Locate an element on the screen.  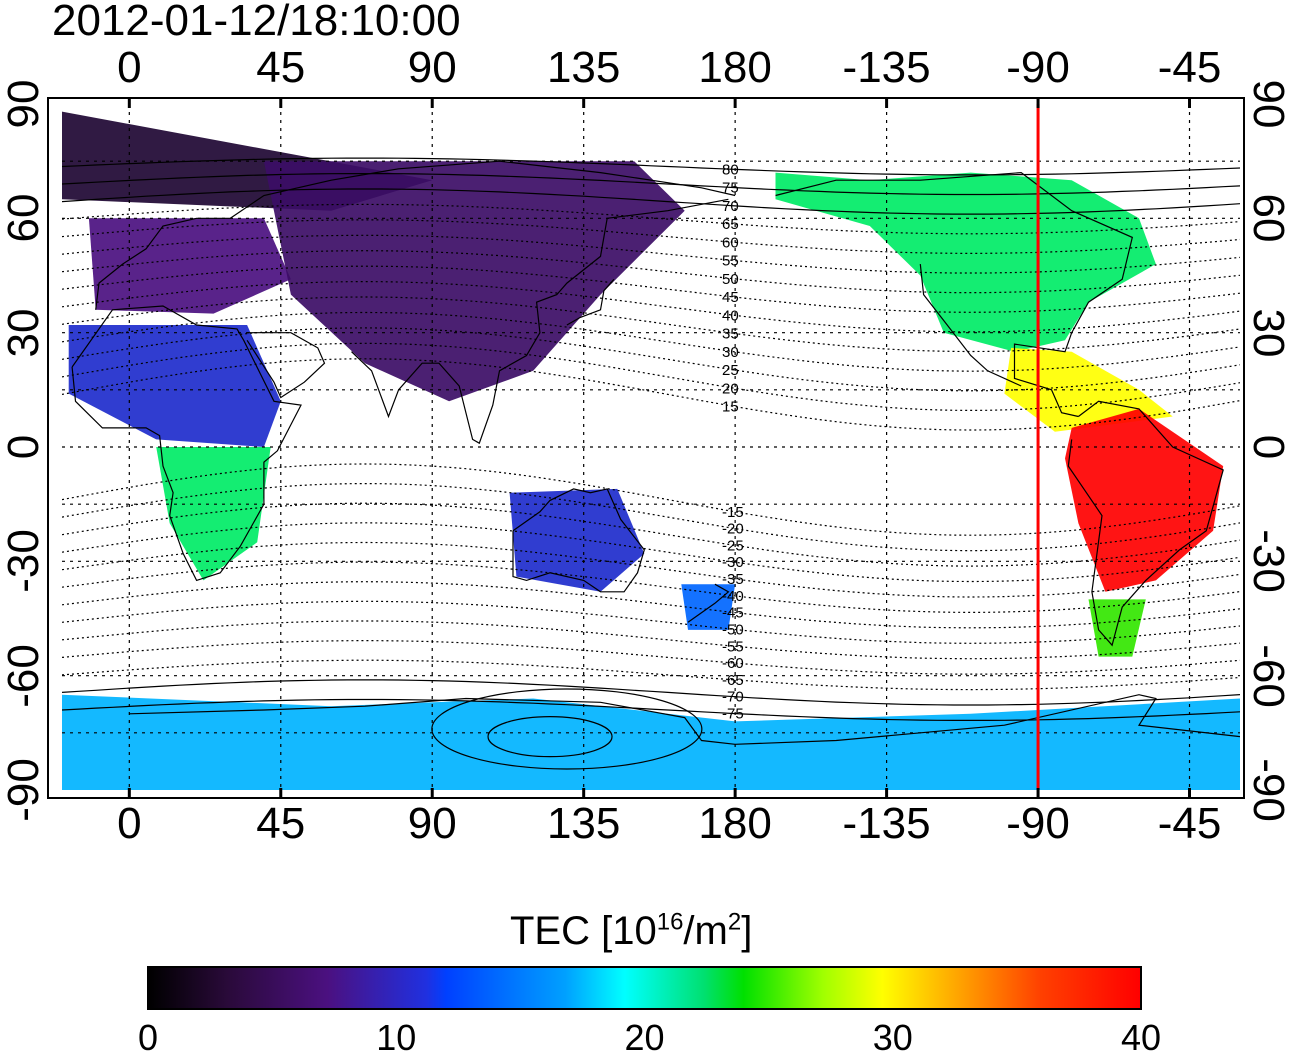
contour-label: -45 is located at coordinates (733, 613).